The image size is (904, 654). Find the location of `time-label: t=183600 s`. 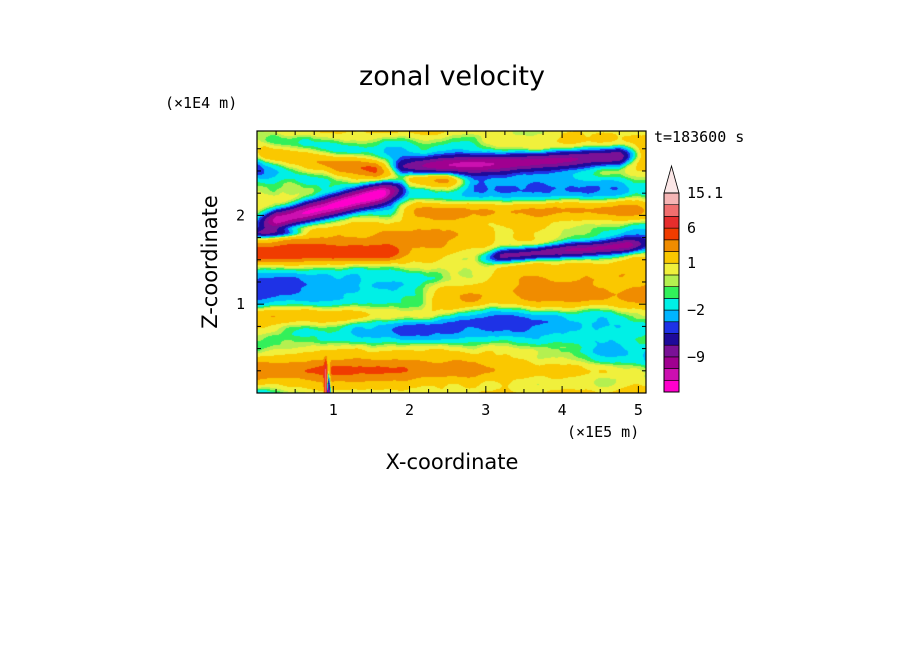

time-label: t=183600 s is located at coordinates (699, 137).